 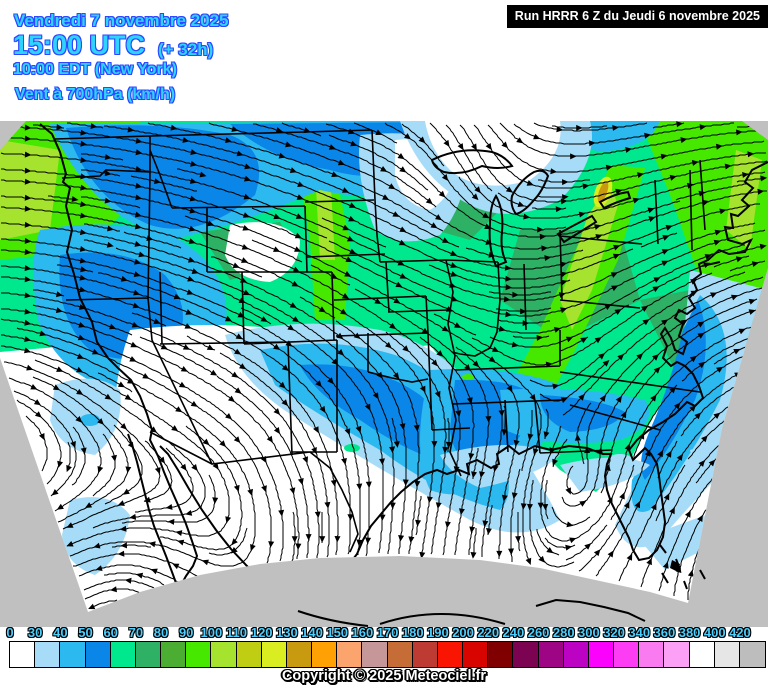 I want to click on legend-tick: 40, so click(x=60, y=632).